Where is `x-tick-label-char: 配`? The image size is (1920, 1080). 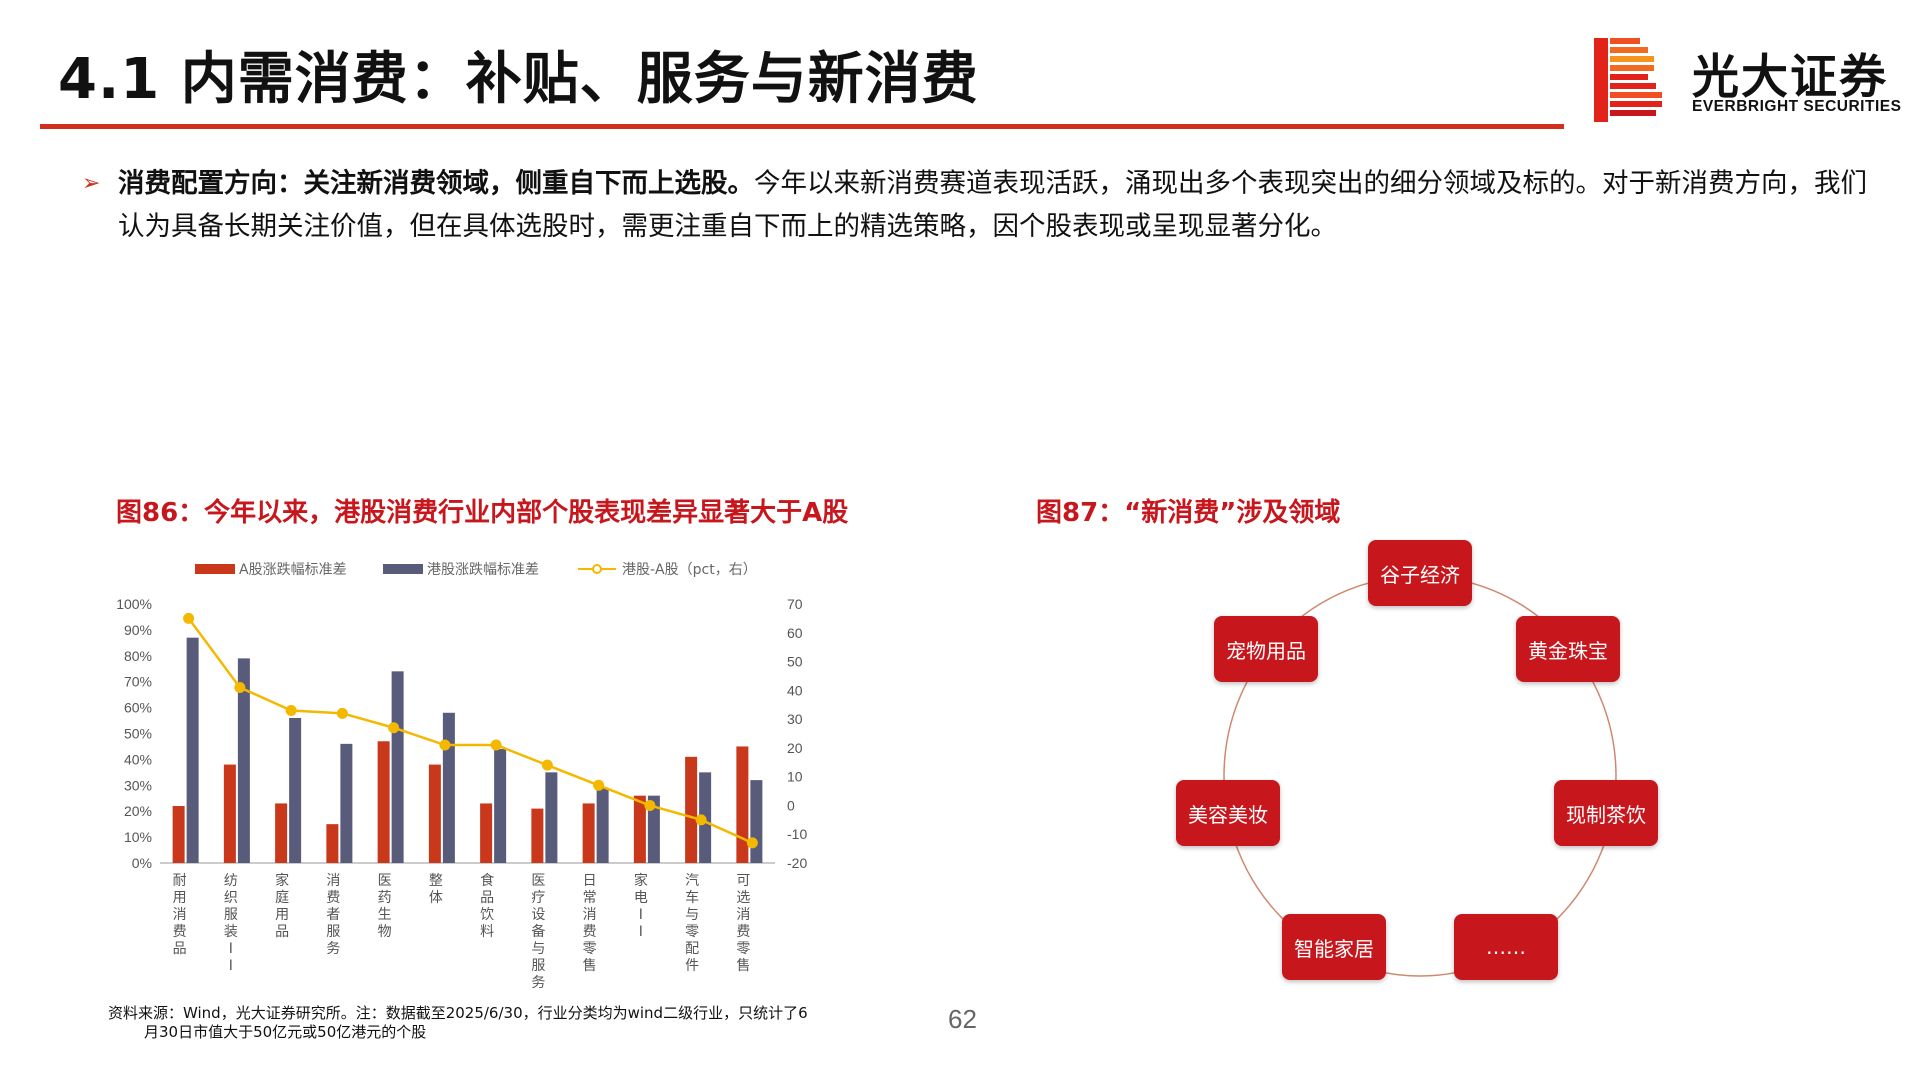
x-tick-label-char: 配 is located at coordinates (692, 949).